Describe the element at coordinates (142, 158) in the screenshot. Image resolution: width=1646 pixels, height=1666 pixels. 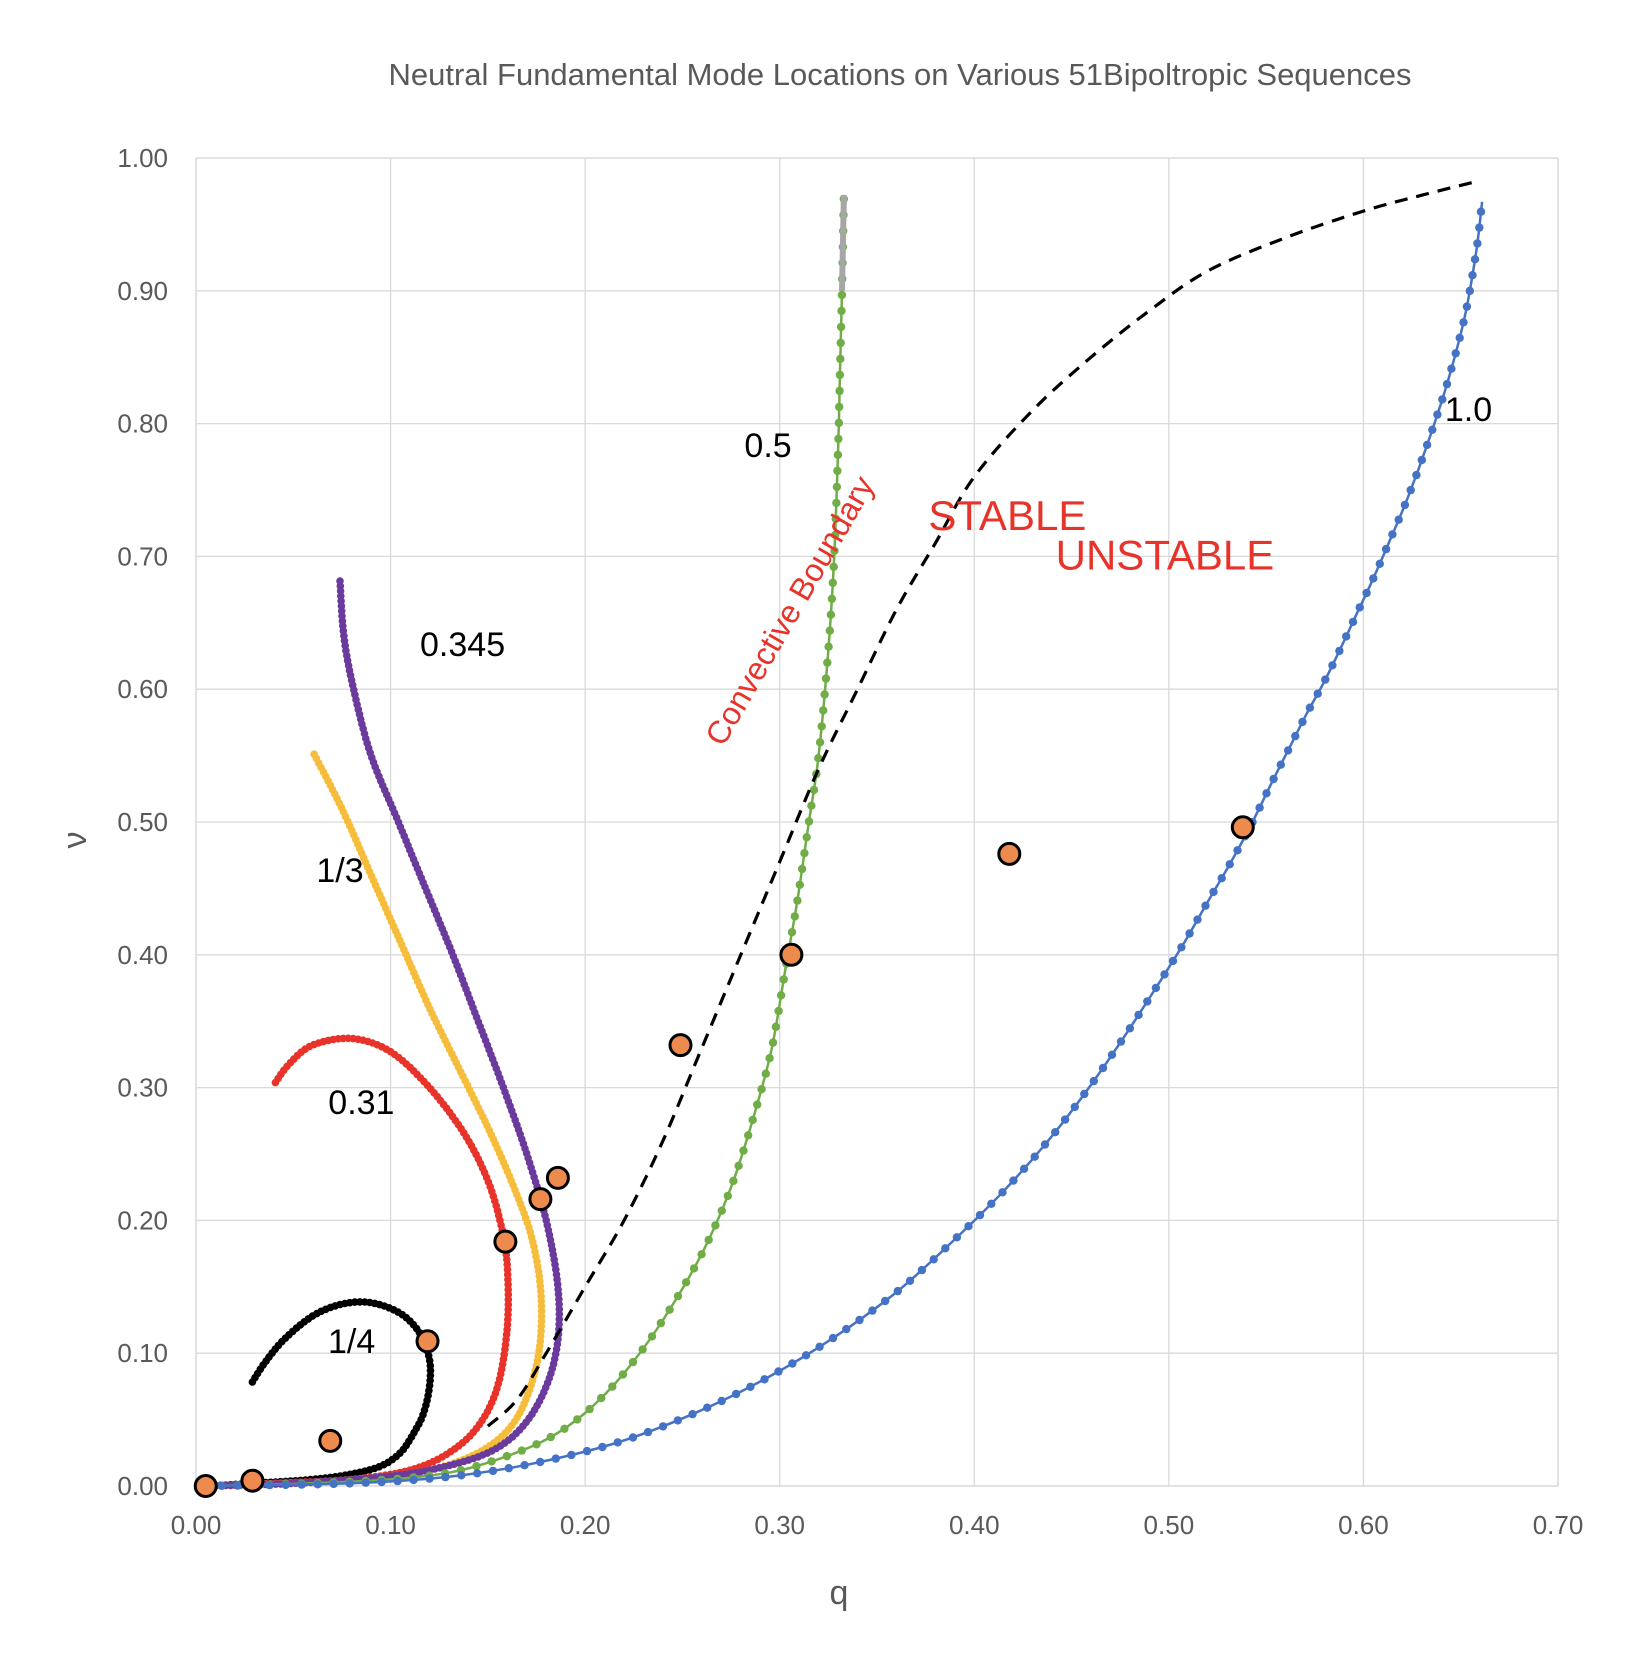
I see `y-tick-label: 1.00` at that location.